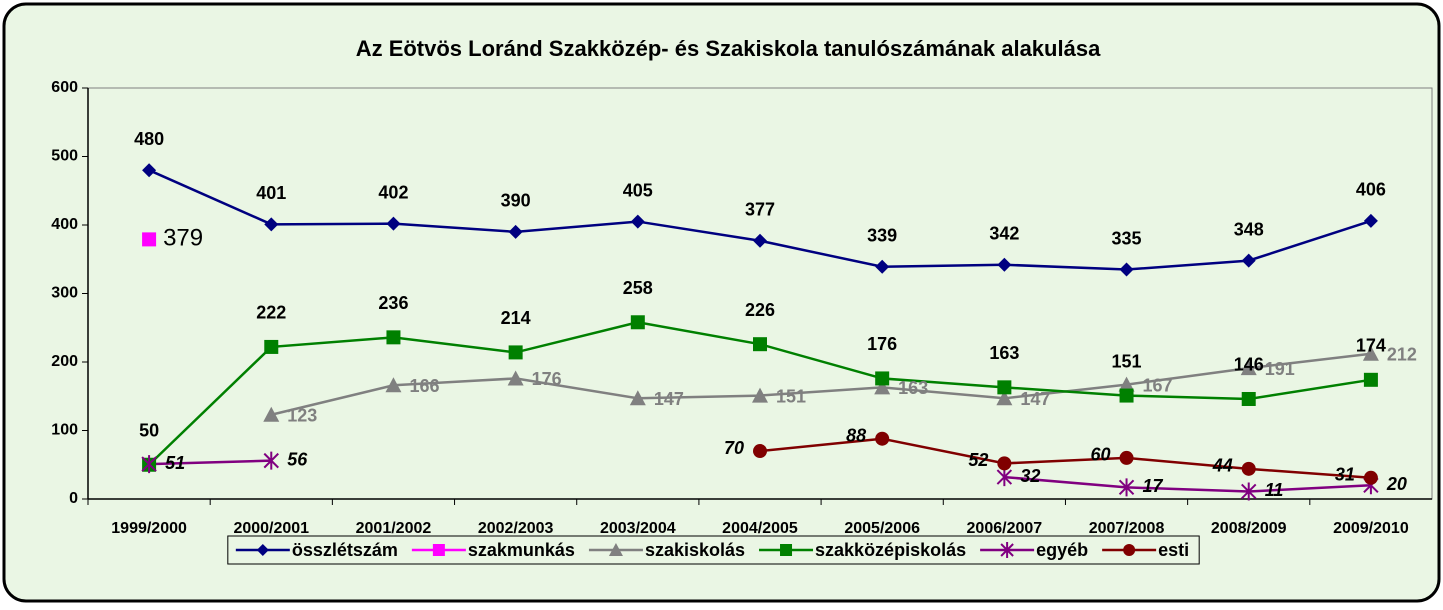 The height and width of the screenshot is (610, 1443). I want to click on y-tick-label: 600, so click(64, 87).